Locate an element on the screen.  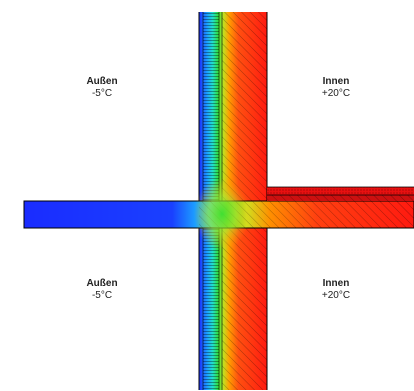
floor-buildup is located at coordinates (340, 193).